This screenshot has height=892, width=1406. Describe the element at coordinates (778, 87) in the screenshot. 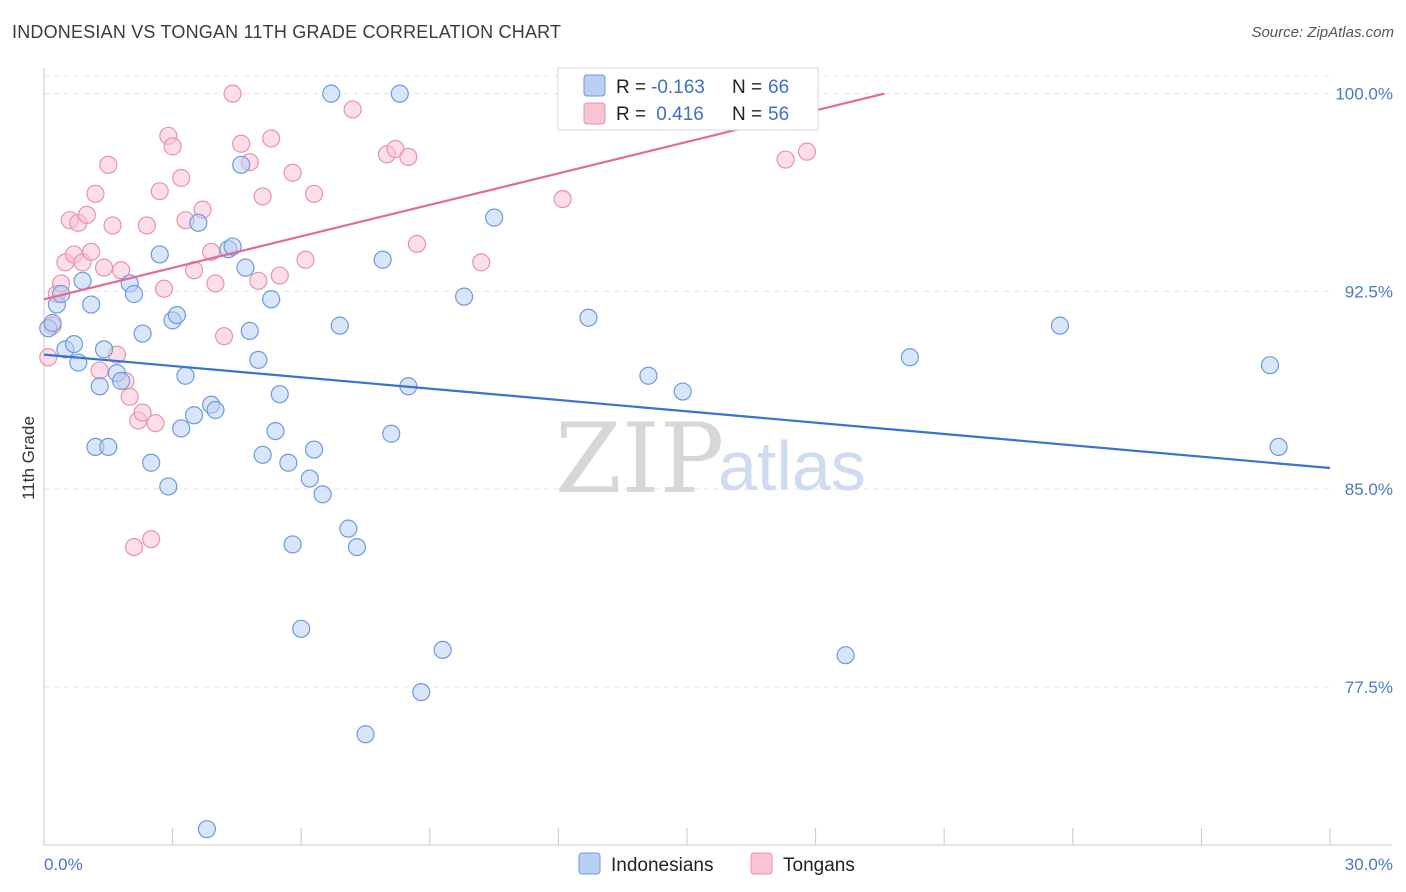

I see `legend-n-value-indonesians: 66` at that location.